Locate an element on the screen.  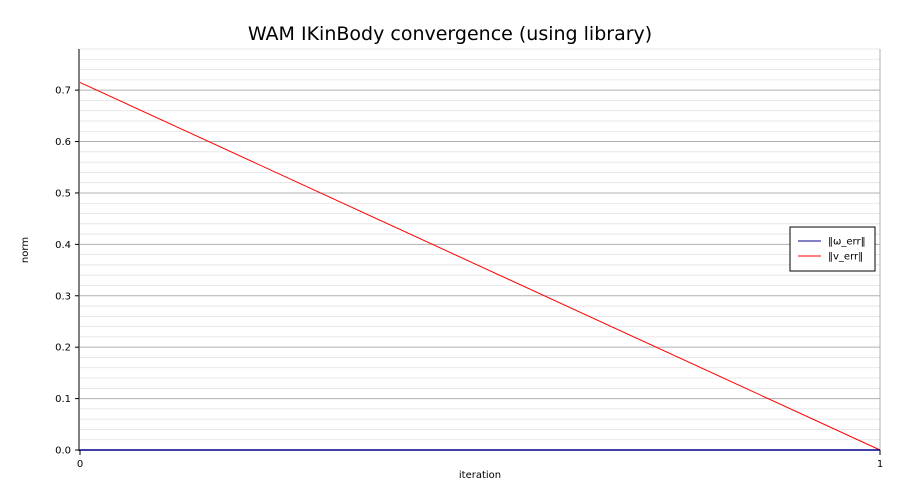
x-tick-label: 0 is located at coordinates (80, 464).